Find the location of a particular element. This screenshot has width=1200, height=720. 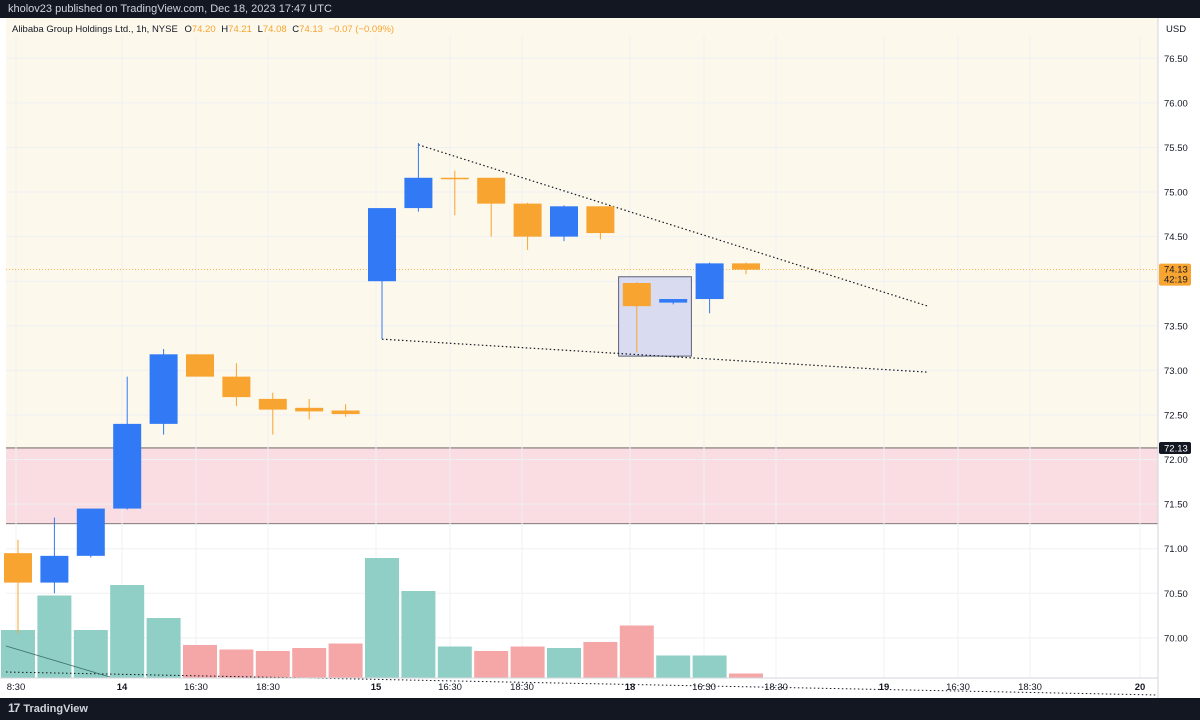

legend-l-label: L is located at coordinates (260, 29).